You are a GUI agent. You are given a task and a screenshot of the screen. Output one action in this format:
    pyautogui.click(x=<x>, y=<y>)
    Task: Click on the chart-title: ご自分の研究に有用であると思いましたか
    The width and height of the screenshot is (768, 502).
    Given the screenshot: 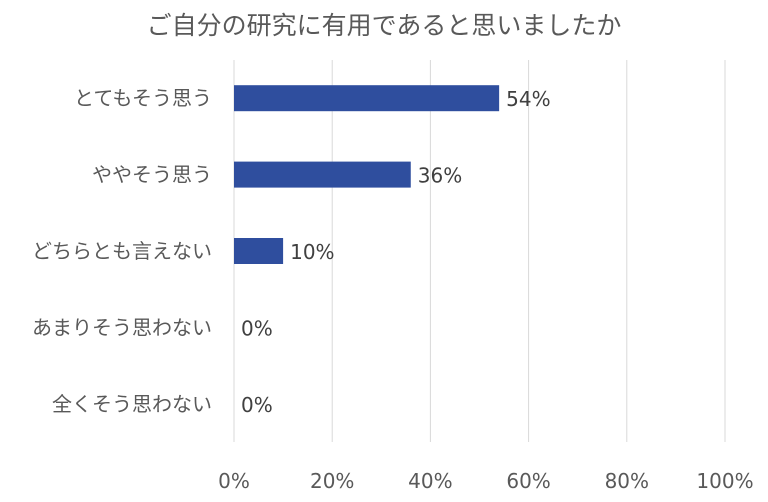 What is the action you would take?
    pyautogui.click(x=384, y=25)
    